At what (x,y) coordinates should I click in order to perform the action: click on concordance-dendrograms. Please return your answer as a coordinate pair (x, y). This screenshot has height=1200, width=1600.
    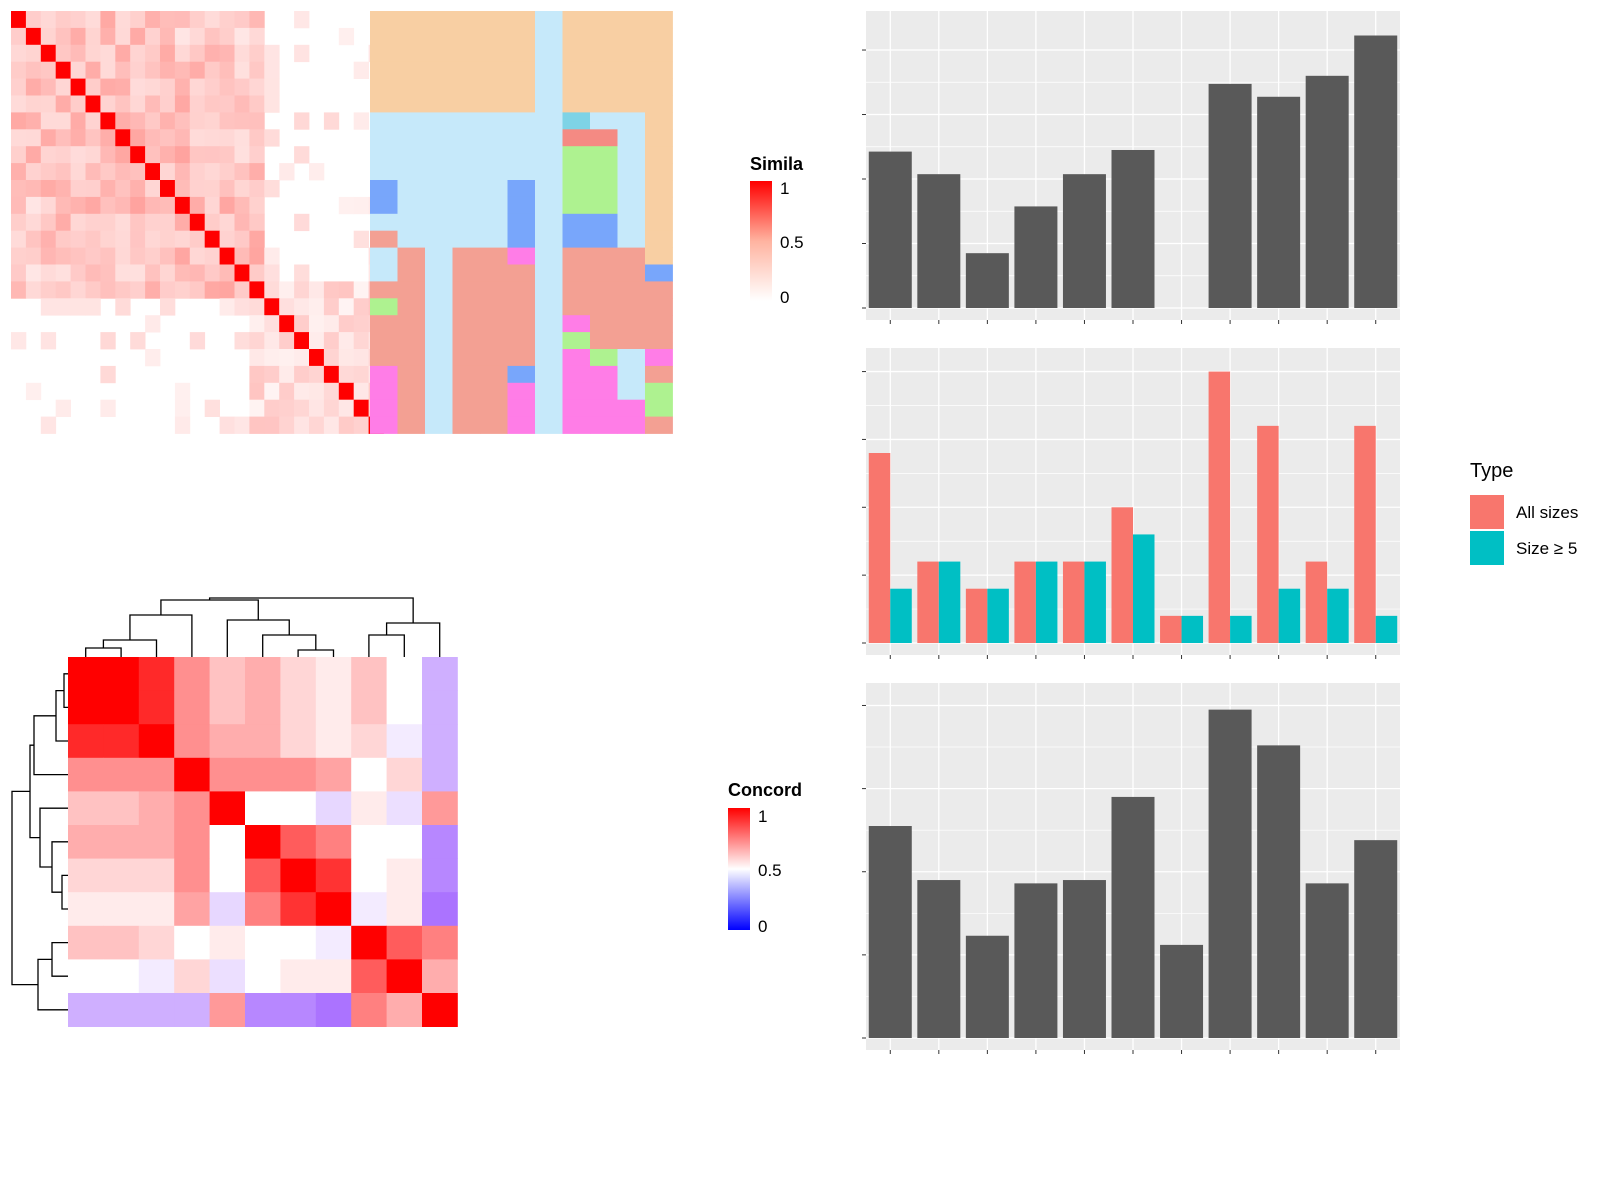
    Looking at the image, I should click on (226, 804).